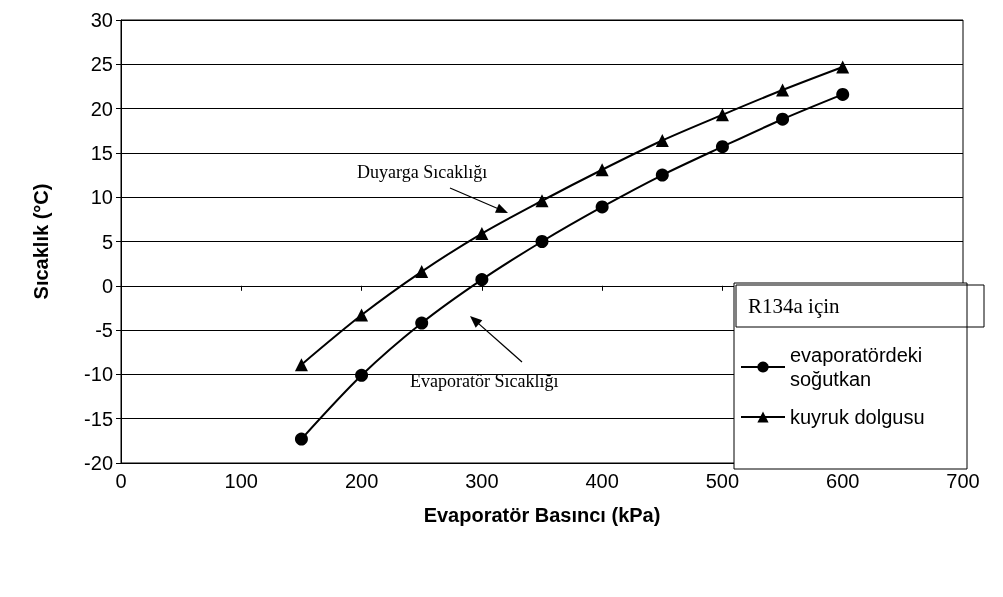 The image size is (1003, 597). Describe the element at coordinates (107, 285) in the screenshot. I see `y-tick-label: 0` at that location.